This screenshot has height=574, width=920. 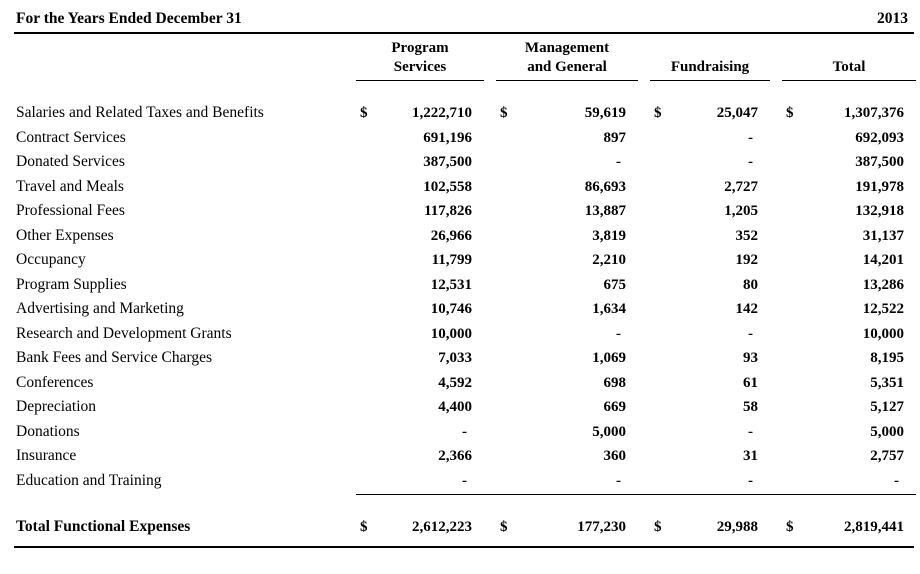 I want to click on expense-row: Education and Training - - - -, so click(x=464, y=481).